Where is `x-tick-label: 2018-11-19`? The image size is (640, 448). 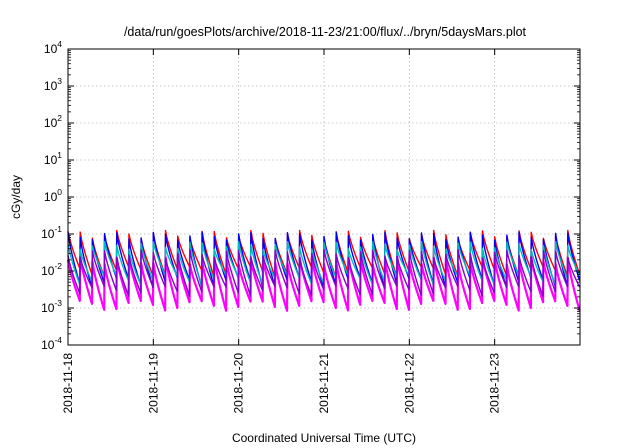 x-tick-label: 2018-11-19 is located at coordinates (153, 383).